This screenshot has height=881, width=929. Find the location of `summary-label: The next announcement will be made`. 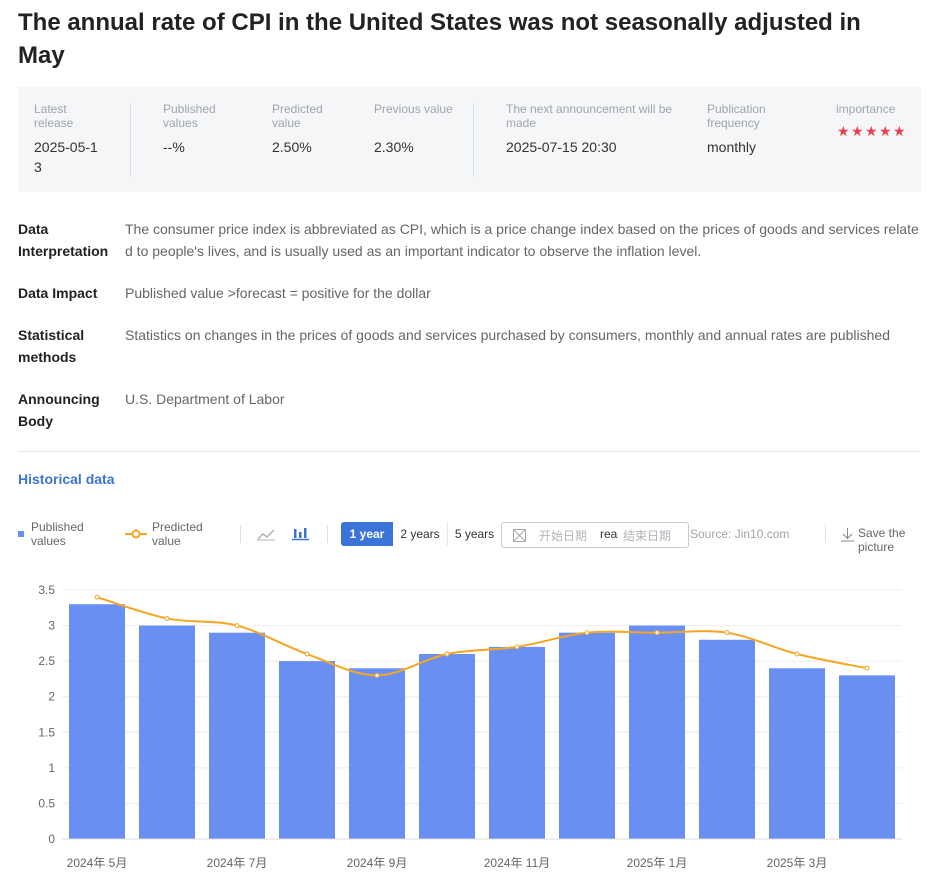

summary-label: The next announcement will be made is located at coordinates (589, 116).